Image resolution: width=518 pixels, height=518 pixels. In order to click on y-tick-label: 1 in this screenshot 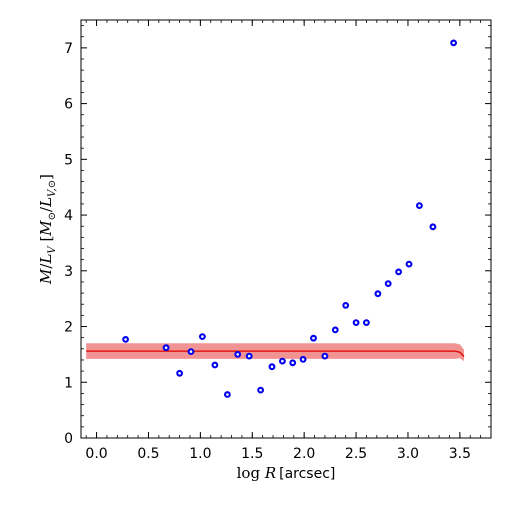, I will do `click(68, 383)`.